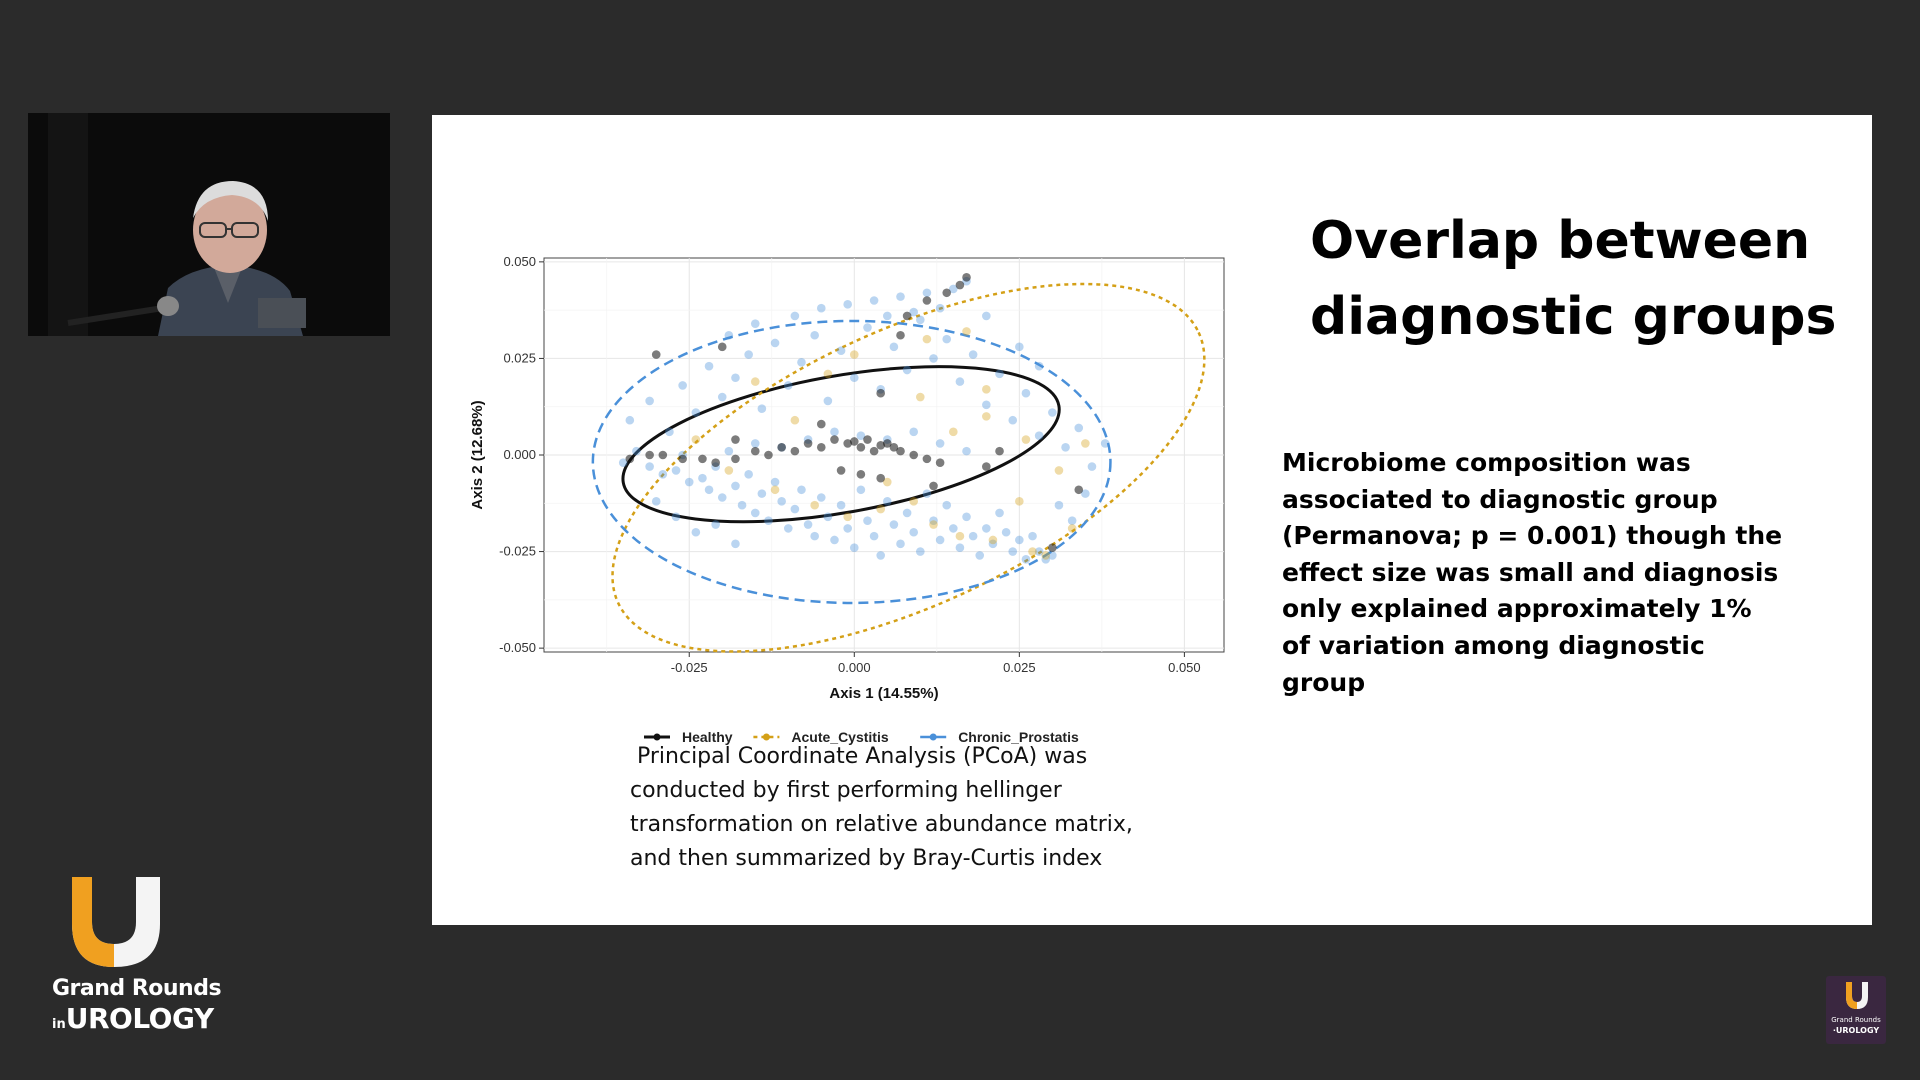 This screenshot has height=1080, width=1920. What do you see at coordinates (519, 261) in the screenshot?
I see `y-tick-label: 0.050` at bounding box center [519, 261].